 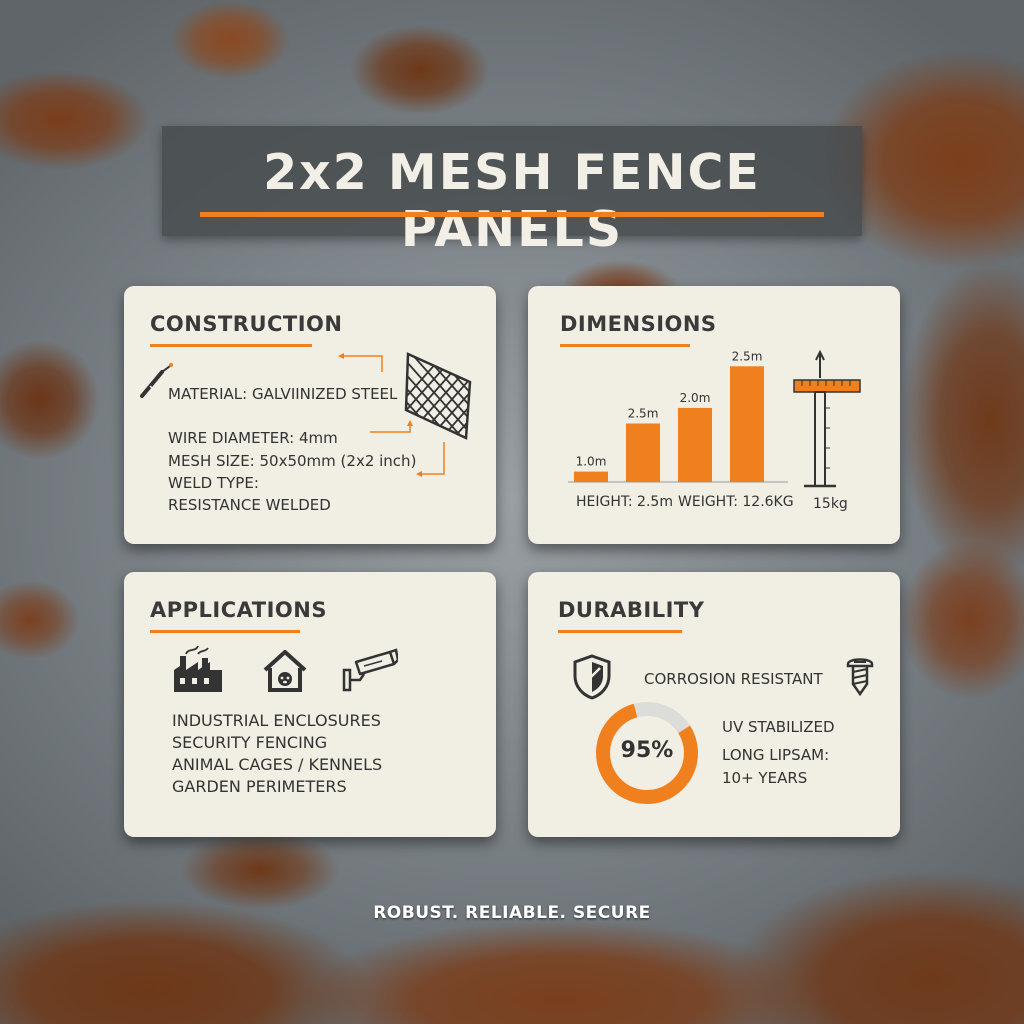 I want to click on durability-gauge, so click(x=647, y=753).